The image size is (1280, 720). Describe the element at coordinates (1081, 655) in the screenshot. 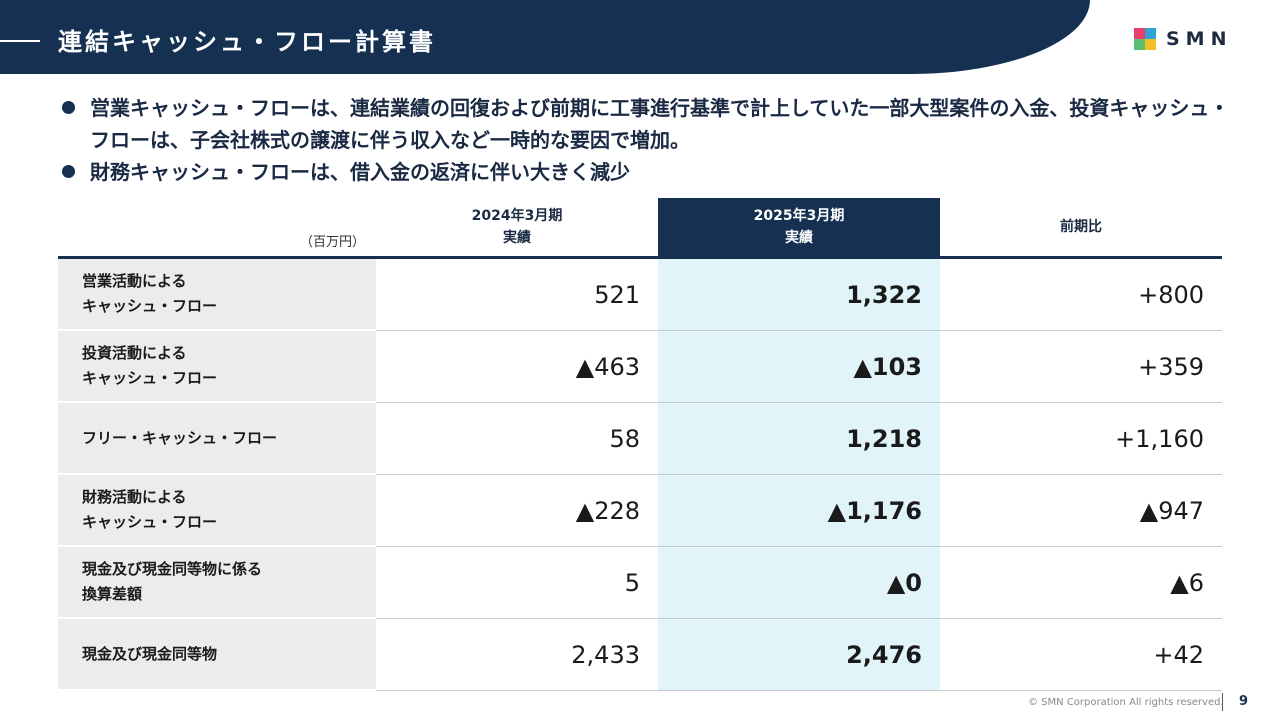

I see `cell-diff: +42` at that location.